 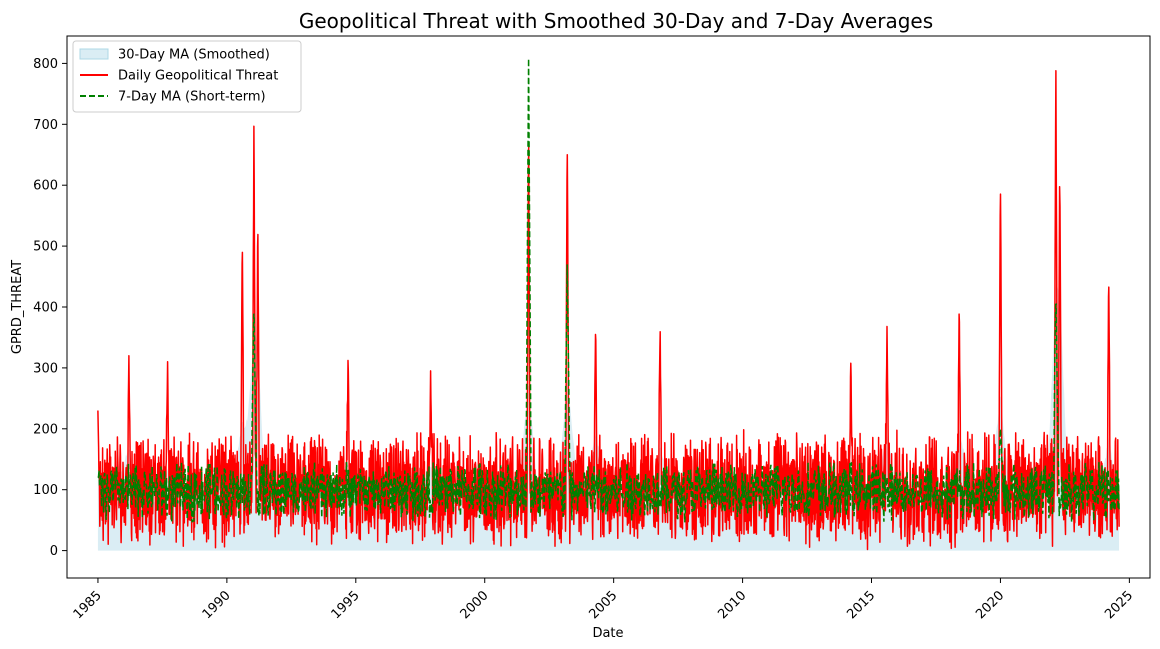 I want to click on x-axis: 1985 1990 1995 2000 2005 2010 2015 2020 2025, so click(x=603, y=600).